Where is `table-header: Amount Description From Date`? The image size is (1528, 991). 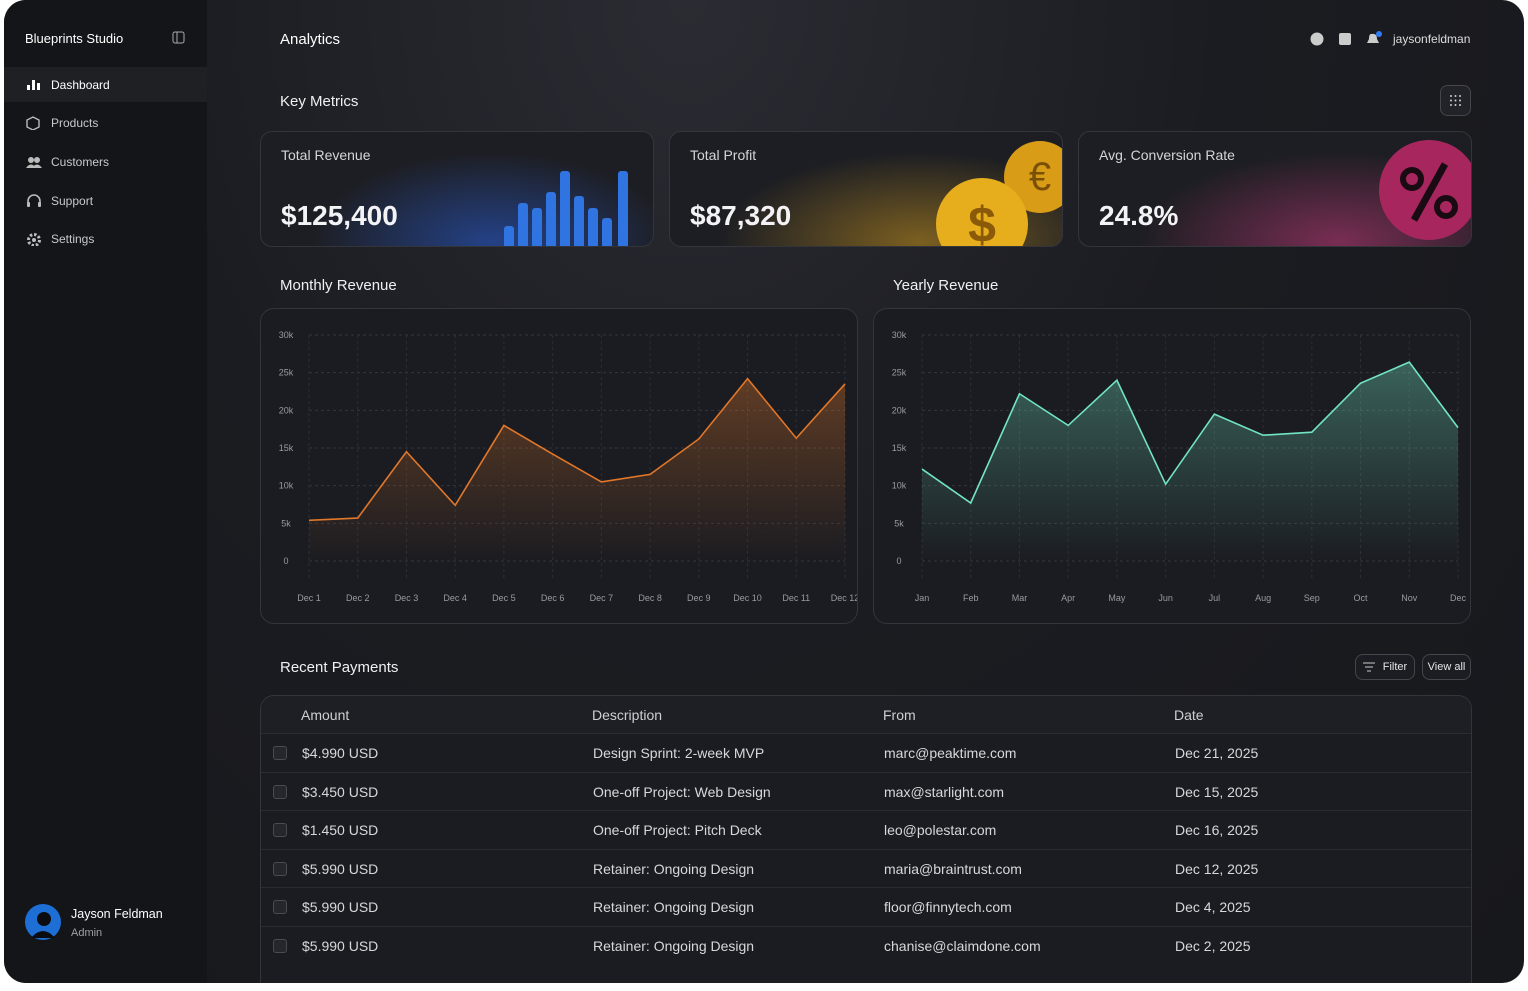 table-header: Amount Description From Date is located at coordinates (866, 714).